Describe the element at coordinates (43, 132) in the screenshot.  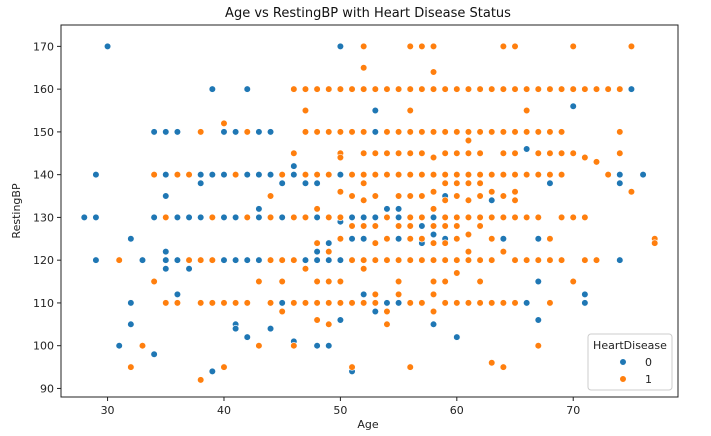
I see `y-tick-label: 150` at that location.